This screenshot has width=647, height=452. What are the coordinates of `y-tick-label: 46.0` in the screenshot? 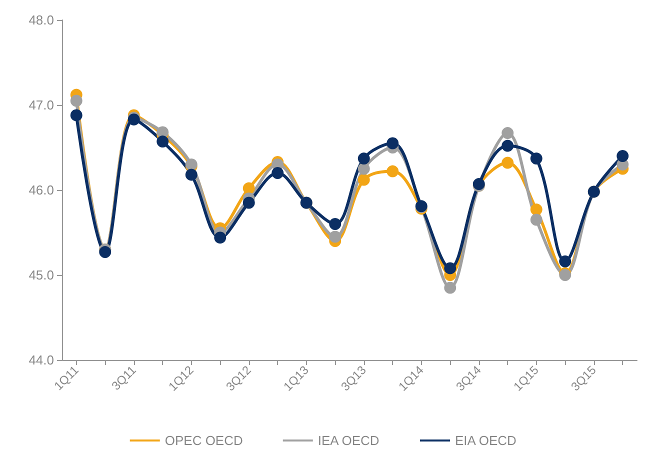 It's located at (41, 190).